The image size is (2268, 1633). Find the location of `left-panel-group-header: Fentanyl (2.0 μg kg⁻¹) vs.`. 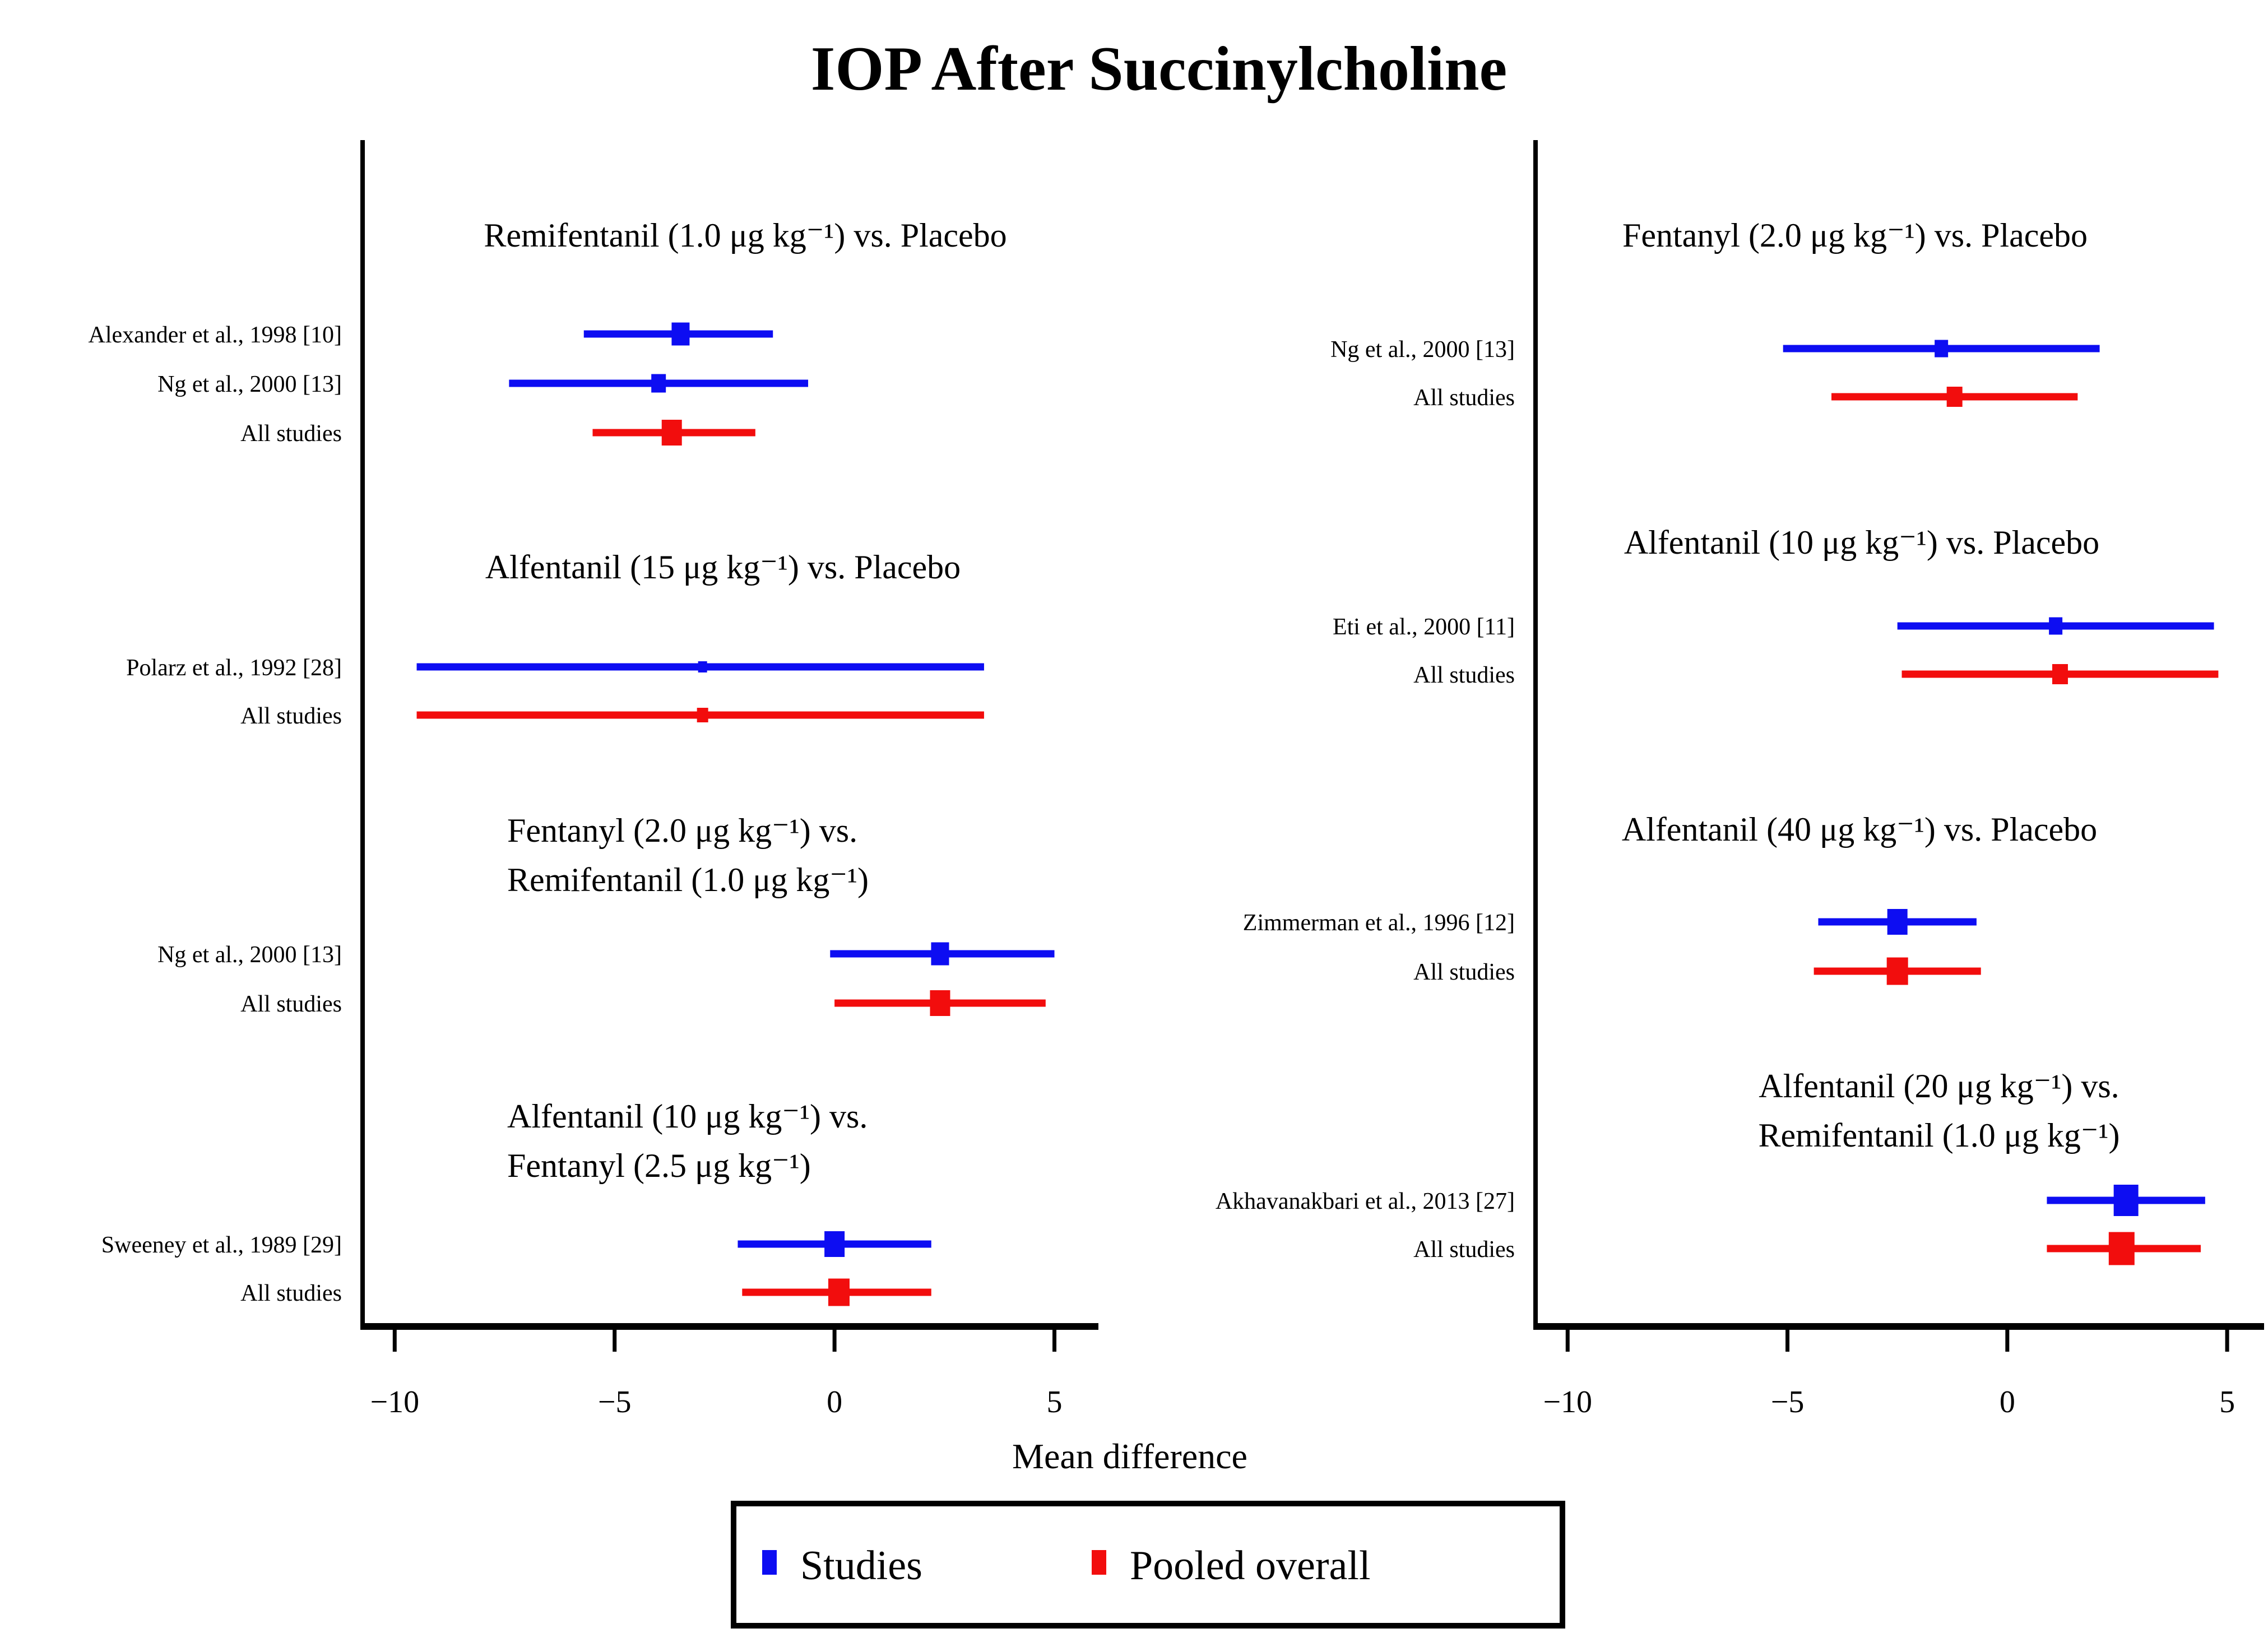

left-panel-group-header: Fentanyl (2.0 μg kg⁻¹) vs. is located at coordinates (682, 830).